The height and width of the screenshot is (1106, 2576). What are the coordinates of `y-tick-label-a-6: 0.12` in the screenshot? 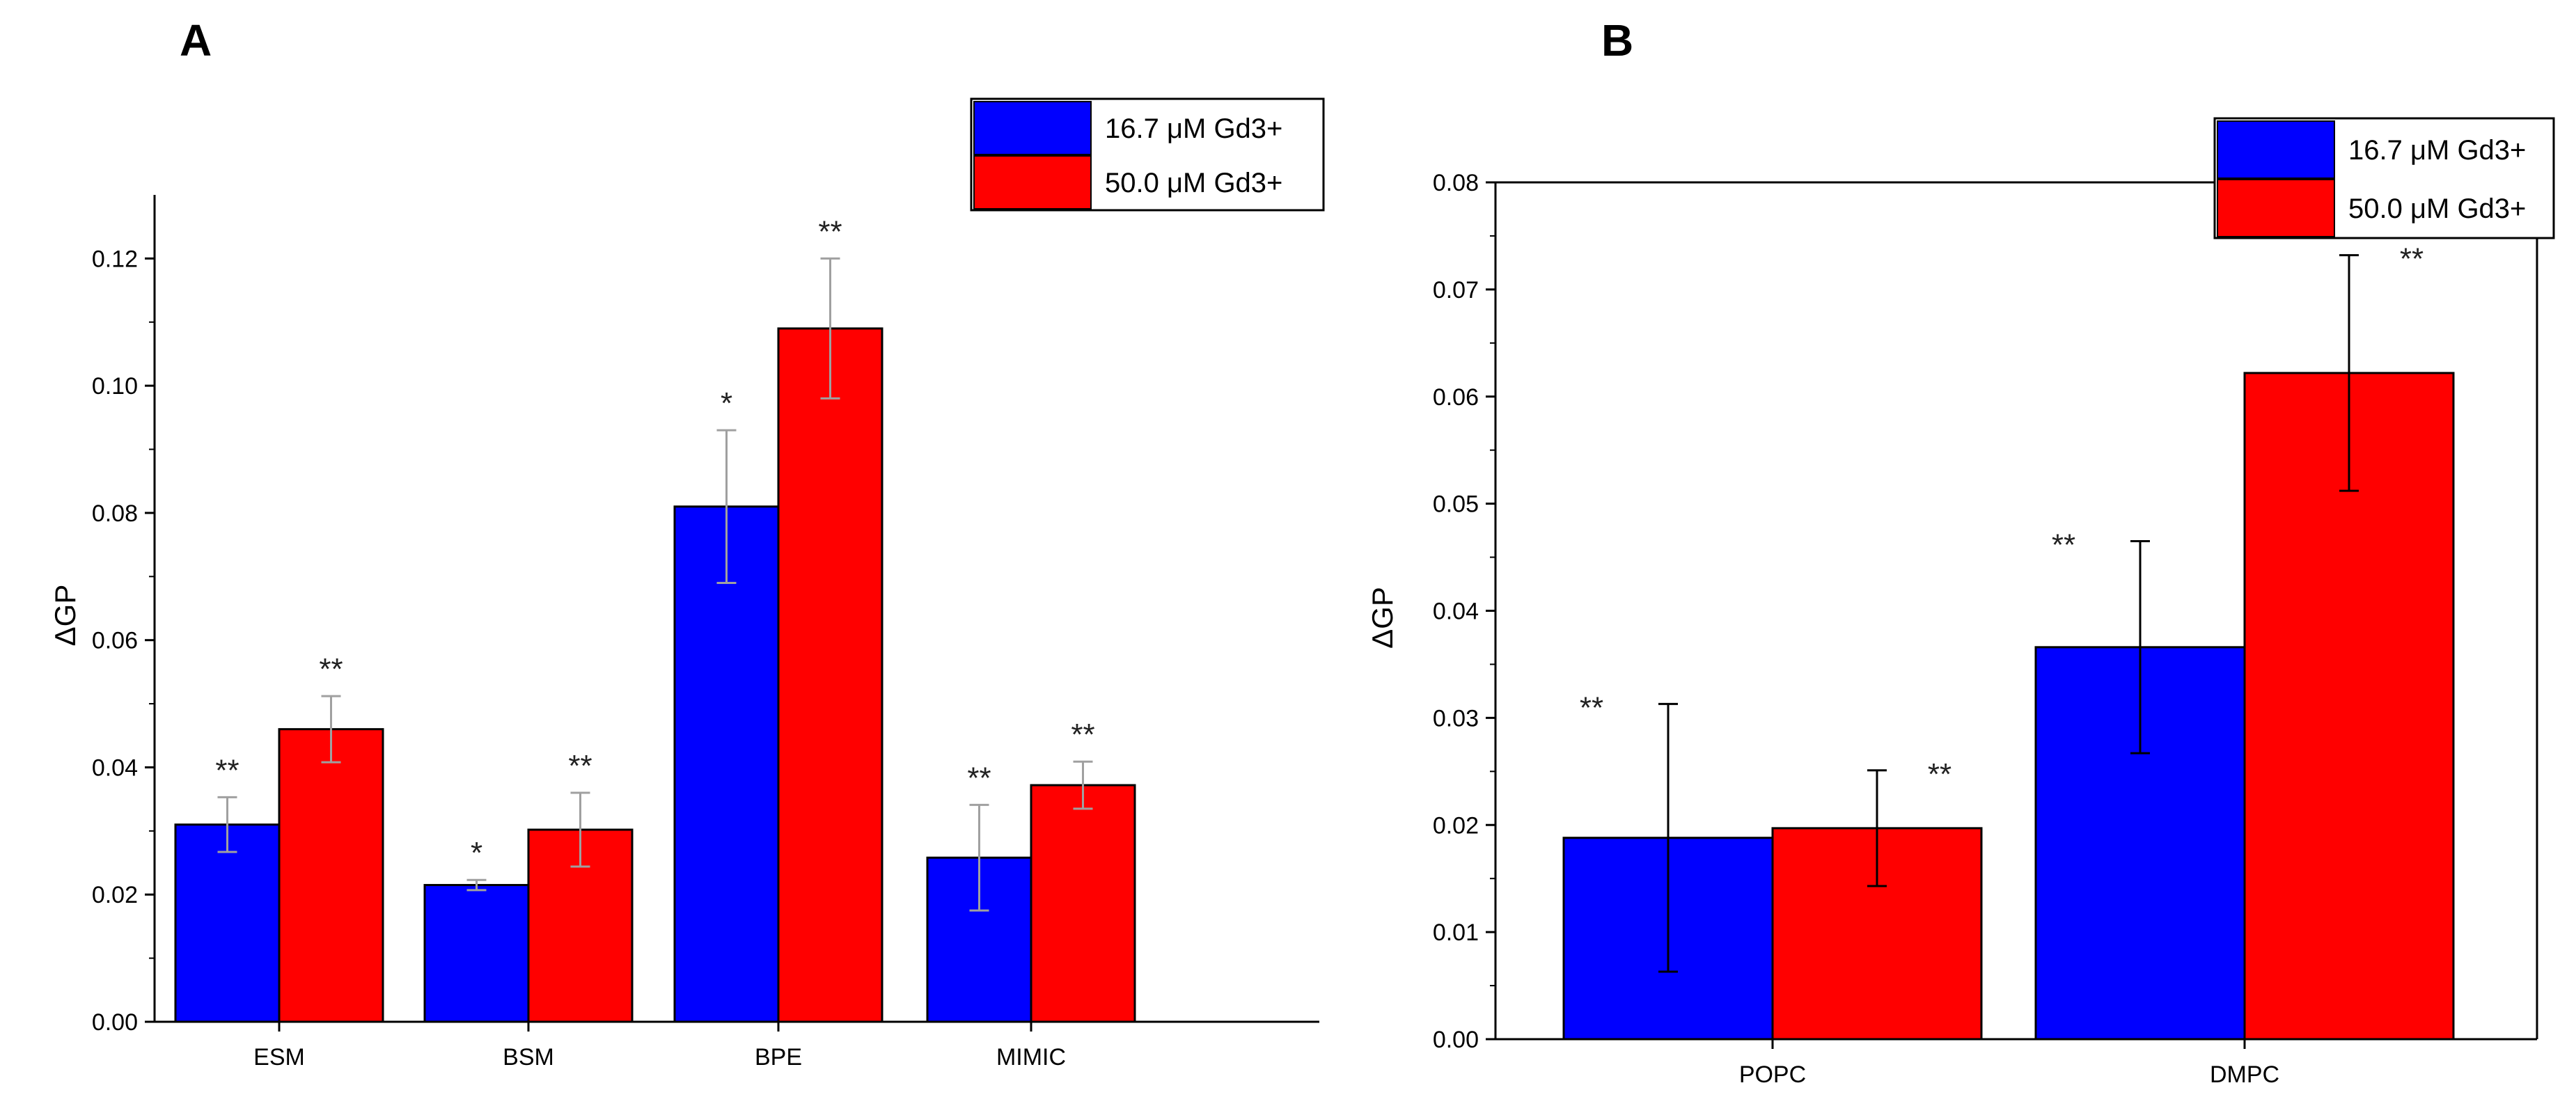 It's located at (115, 259).